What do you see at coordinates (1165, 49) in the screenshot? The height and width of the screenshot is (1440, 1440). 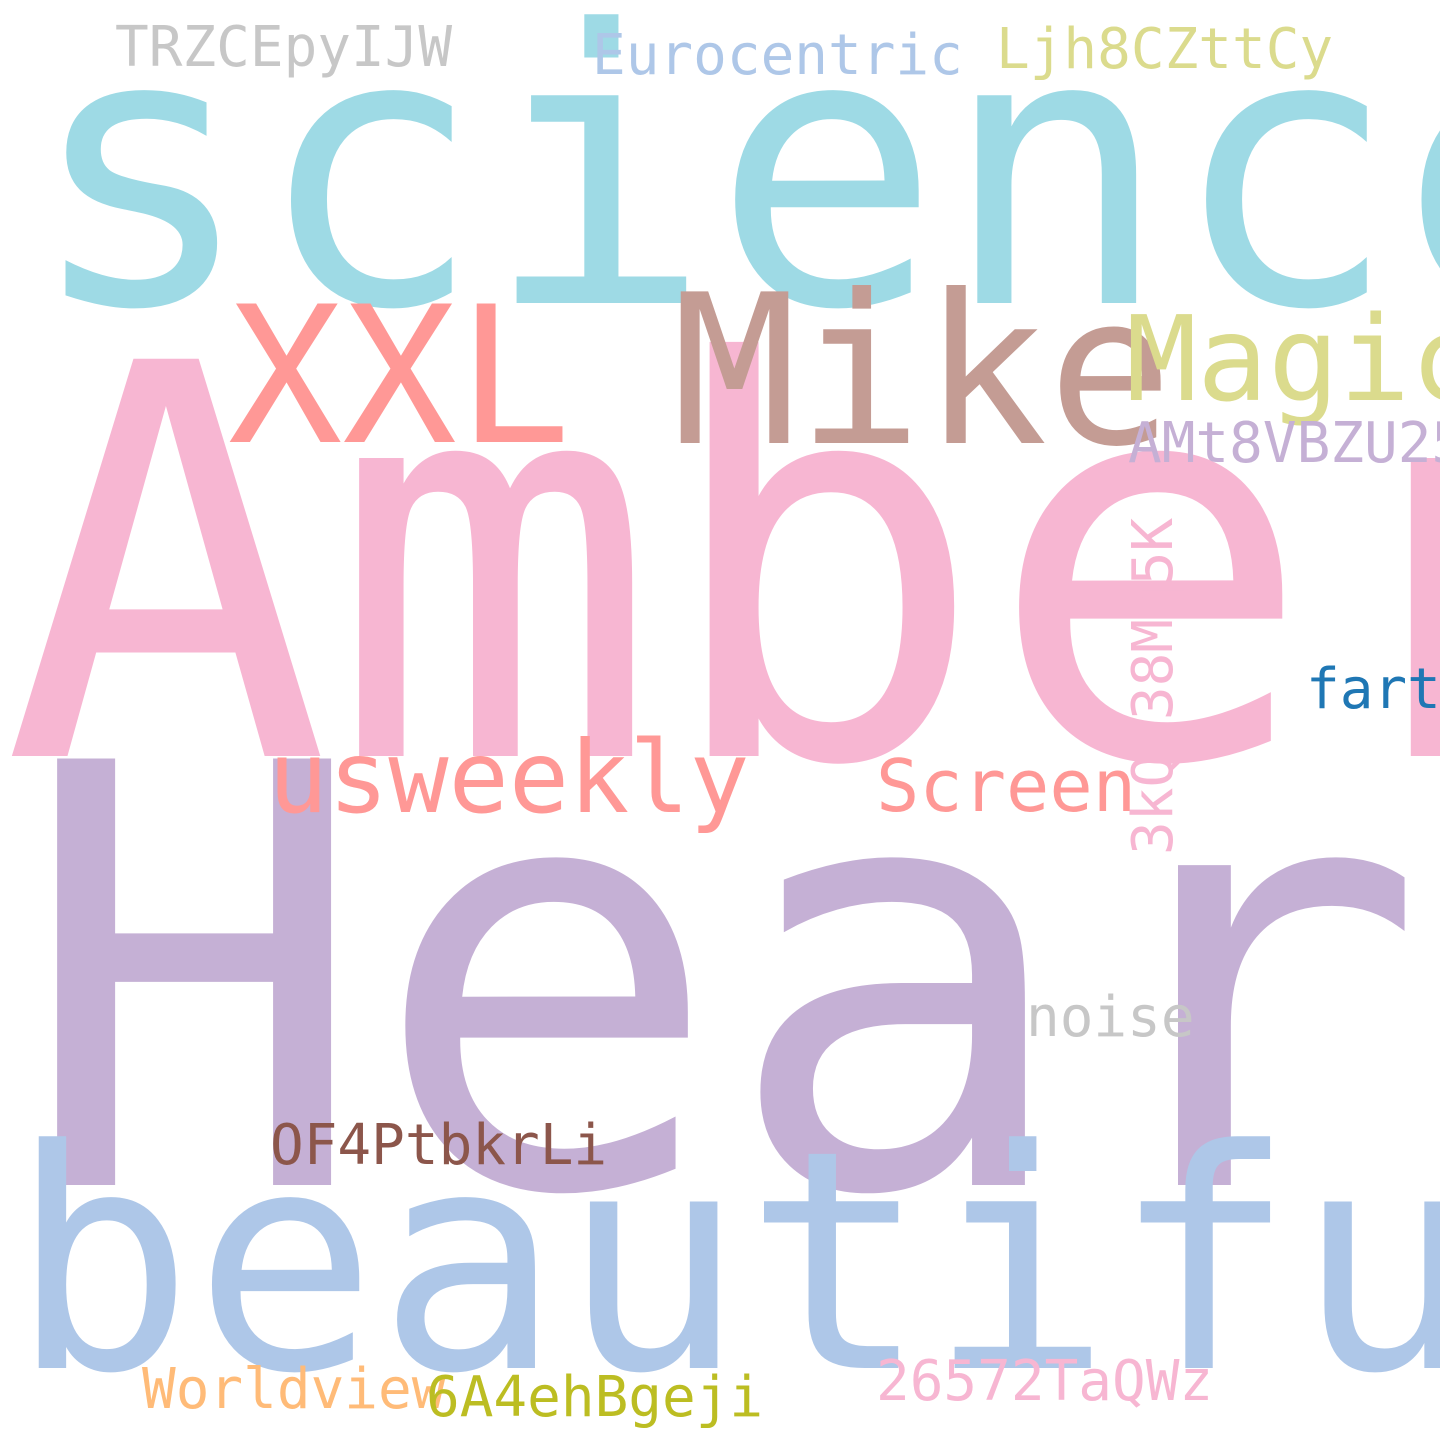 I see `word-ljh8czttcy: Ljh8CZttCy` at bounding box center [1165, 49].